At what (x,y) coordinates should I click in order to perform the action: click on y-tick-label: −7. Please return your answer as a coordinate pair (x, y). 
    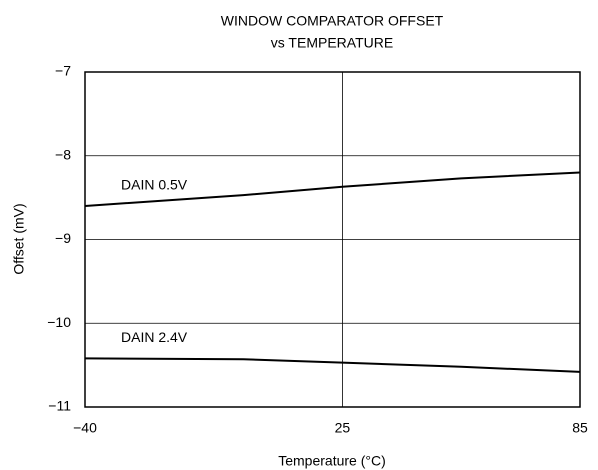
    Looking at the image, I should click on (63, 71).